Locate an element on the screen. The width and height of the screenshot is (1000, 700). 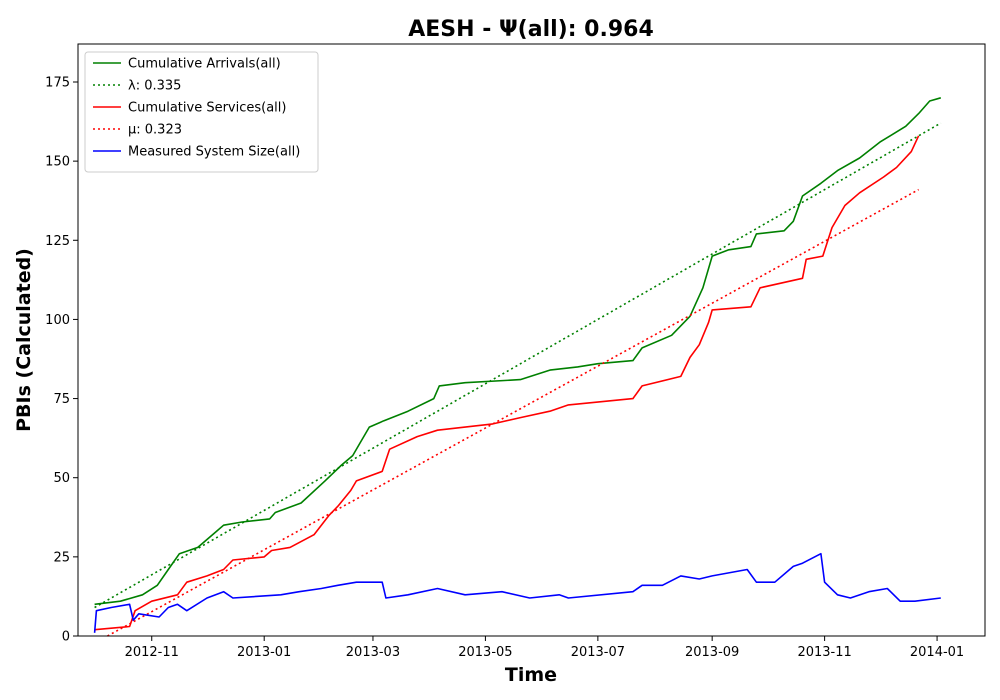
y-tick-label: 75 is located at coordinates (61, 399).